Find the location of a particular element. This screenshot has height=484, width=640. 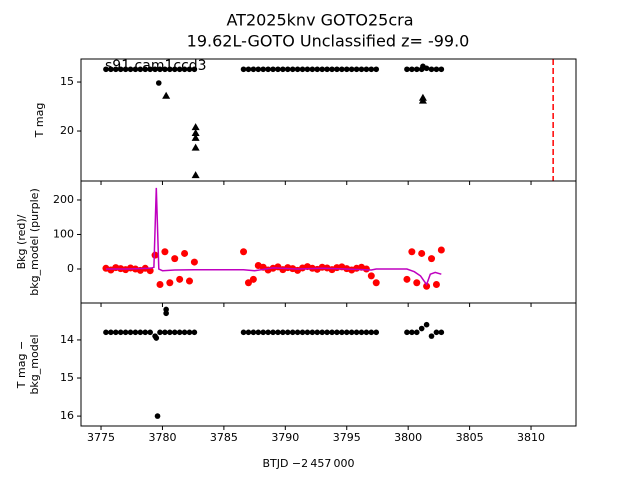

x-tick-label: 3810 is located at coordinates (531, 437).